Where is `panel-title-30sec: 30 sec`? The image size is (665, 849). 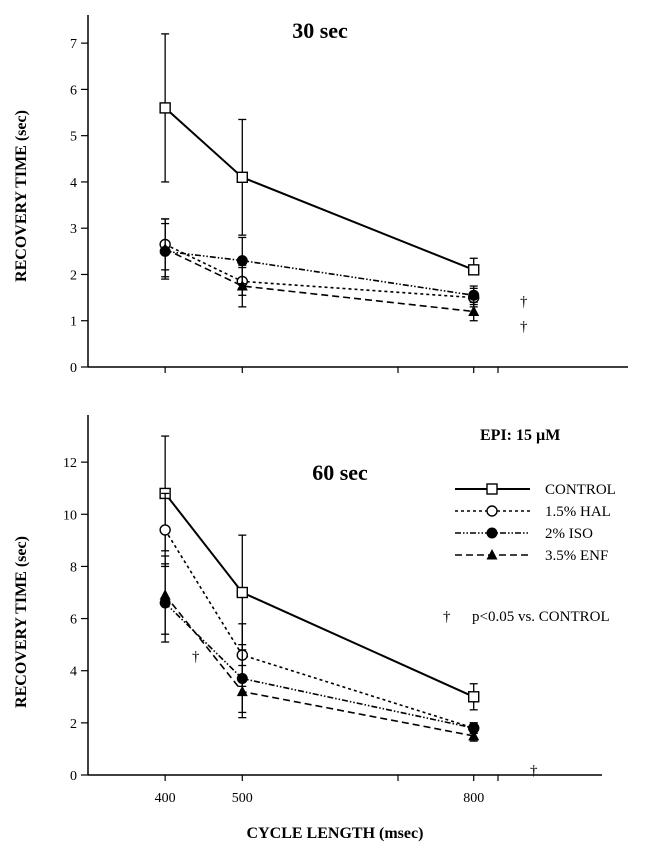 panel-title-30sec: 30 sec is located at coordinates (320, 30).